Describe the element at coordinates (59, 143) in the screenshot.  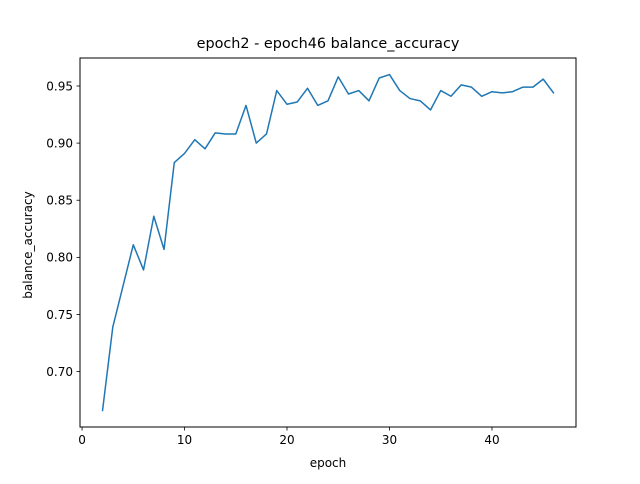
I see `y-tick-label: 0.90` at that location.